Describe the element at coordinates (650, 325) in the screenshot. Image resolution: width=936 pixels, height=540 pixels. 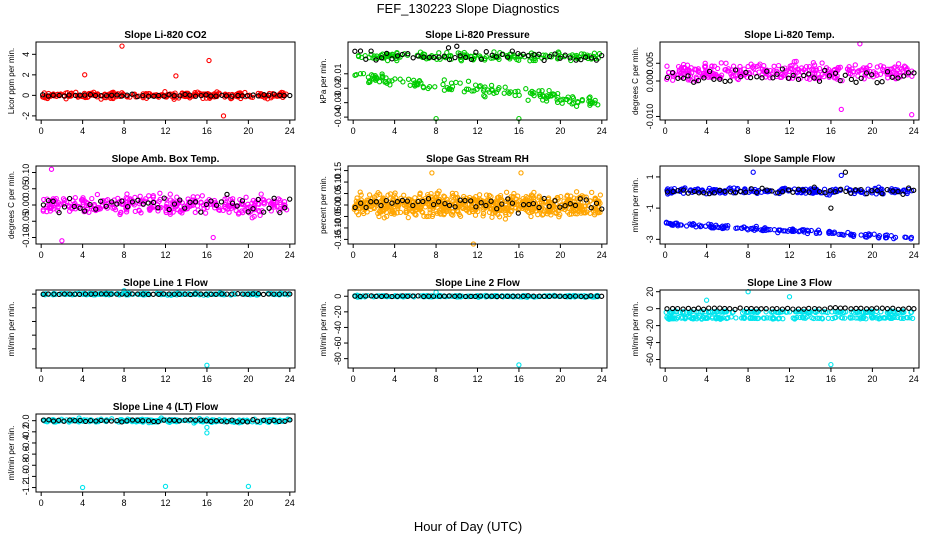
I see `y-tick-label: -20` at that location.